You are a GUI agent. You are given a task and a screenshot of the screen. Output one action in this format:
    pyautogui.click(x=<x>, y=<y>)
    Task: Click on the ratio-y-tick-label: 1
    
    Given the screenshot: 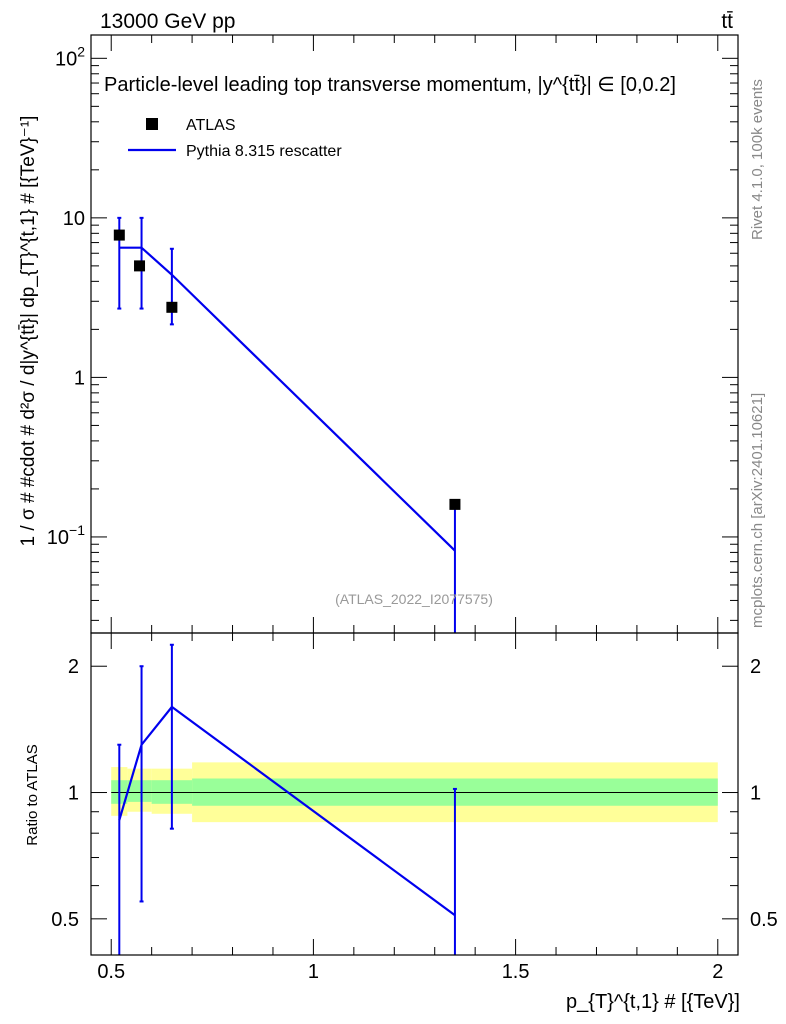 What is the action you would take?
    pyautogui.click(x=73, y=794)
    